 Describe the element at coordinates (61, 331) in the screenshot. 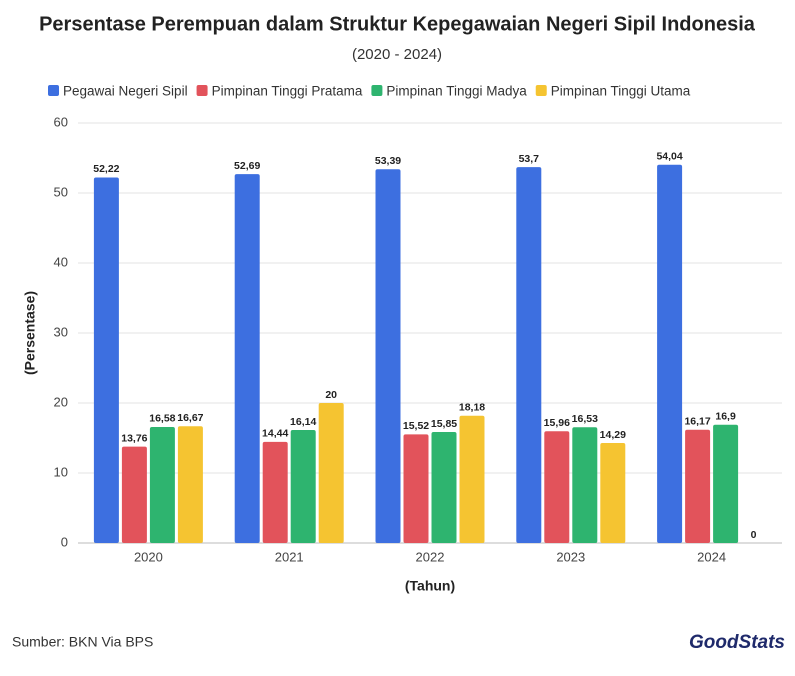

I see `y-tick-label: 30` at that location.